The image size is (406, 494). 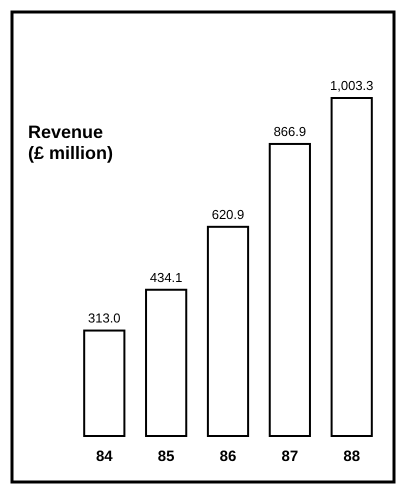 I want to click on x-tick-label: 86, so click(x=228, y=456).